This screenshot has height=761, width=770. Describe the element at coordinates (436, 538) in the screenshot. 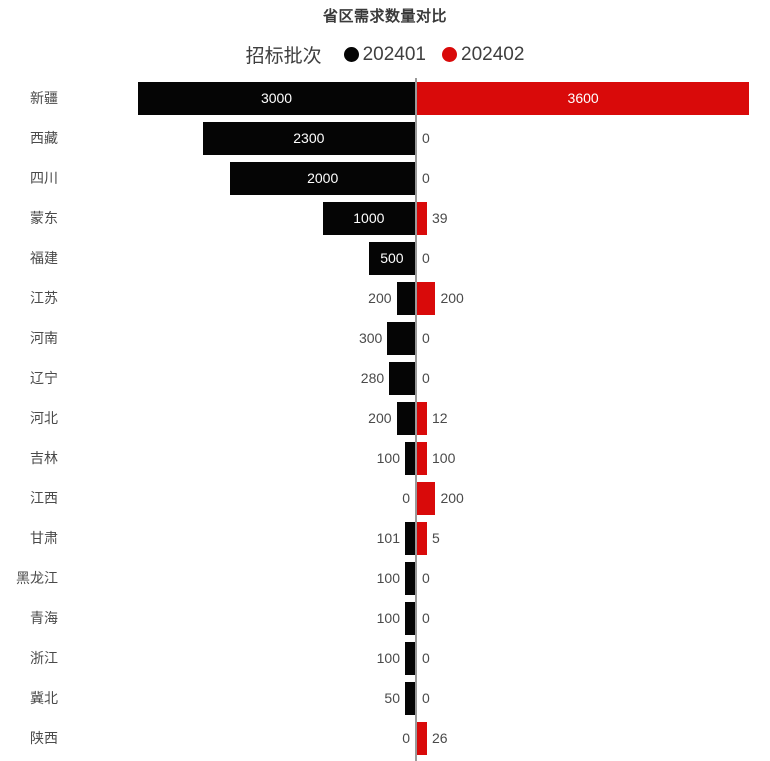

I see `bar-value-label-202402: 5` at that location.